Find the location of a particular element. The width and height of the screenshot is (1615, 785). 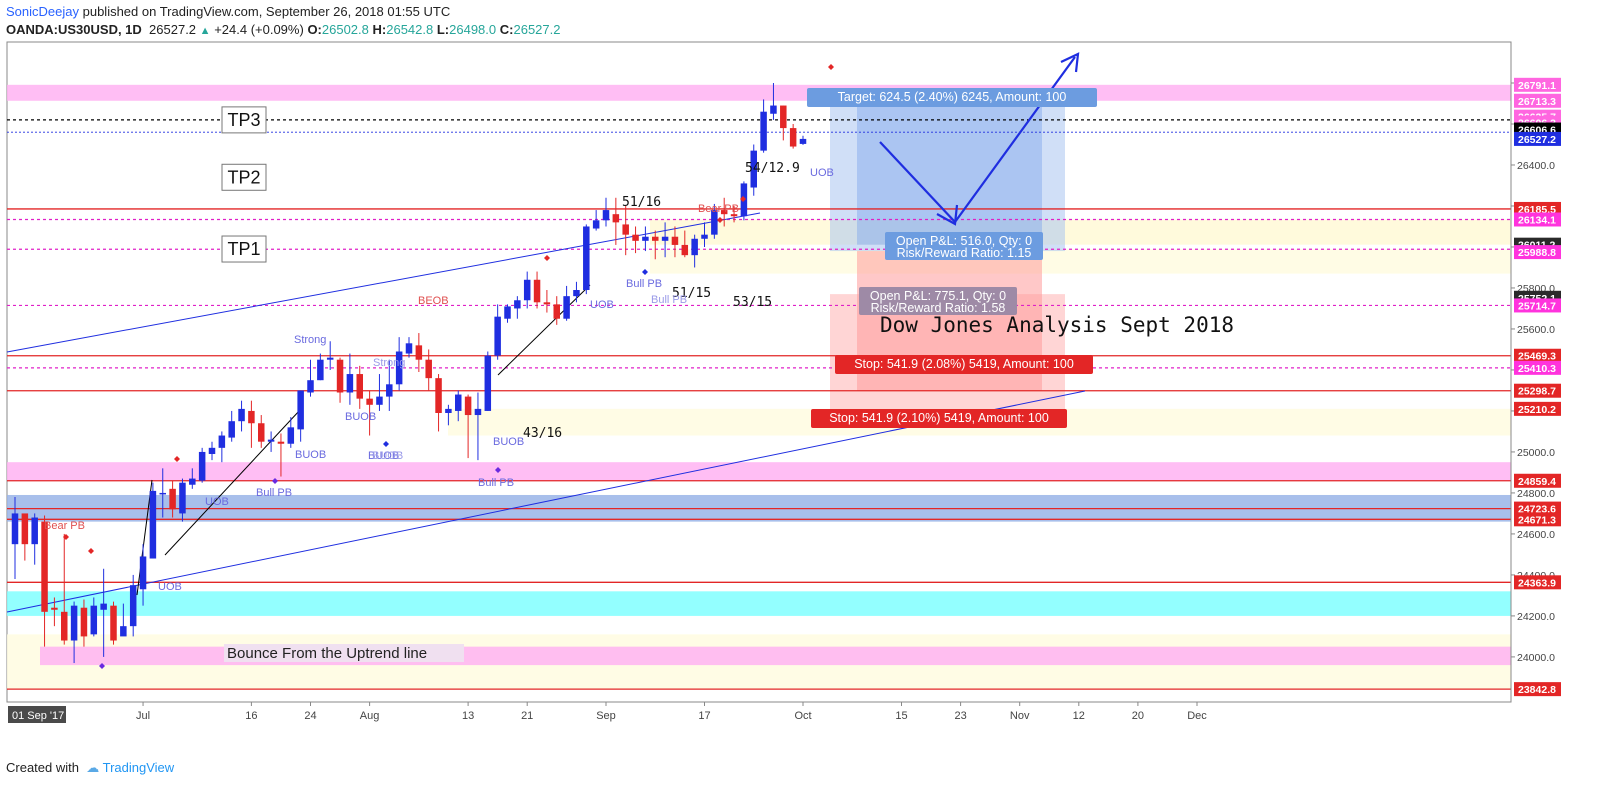

yellow-zone-mid is located at coordinates (1080, 261).